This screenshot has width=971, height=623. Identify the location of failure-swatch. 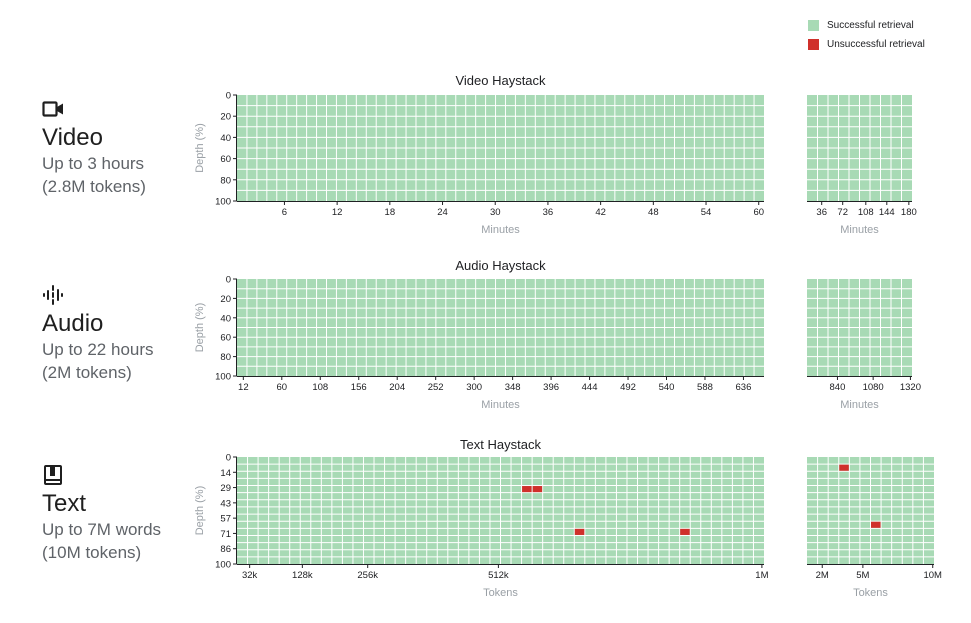
(813, 44).